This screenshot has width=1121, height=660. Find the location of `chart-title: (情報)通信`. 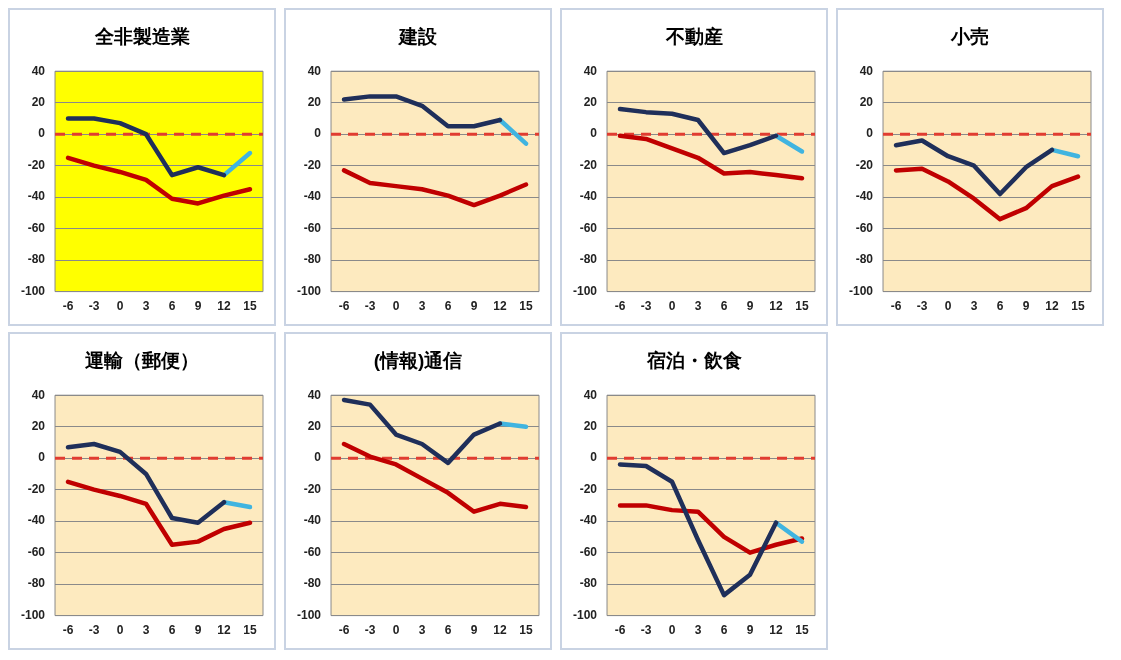

chart-title: (情報)通信 is located at coordinates (418, 361).